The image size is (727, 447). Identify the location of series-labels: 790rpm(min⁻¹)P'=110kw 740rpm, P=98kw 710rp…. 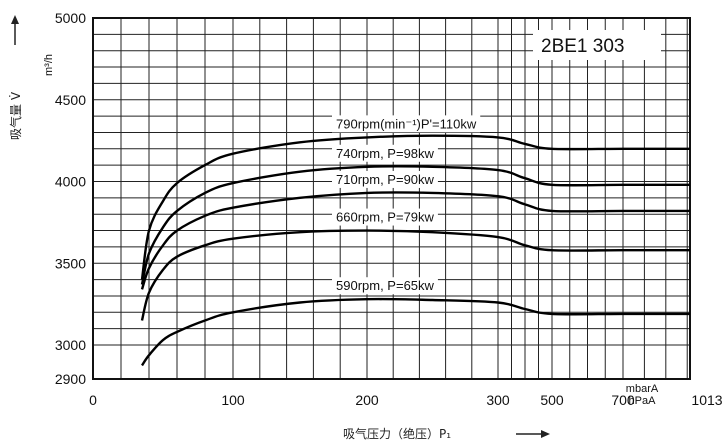
(406, 205).